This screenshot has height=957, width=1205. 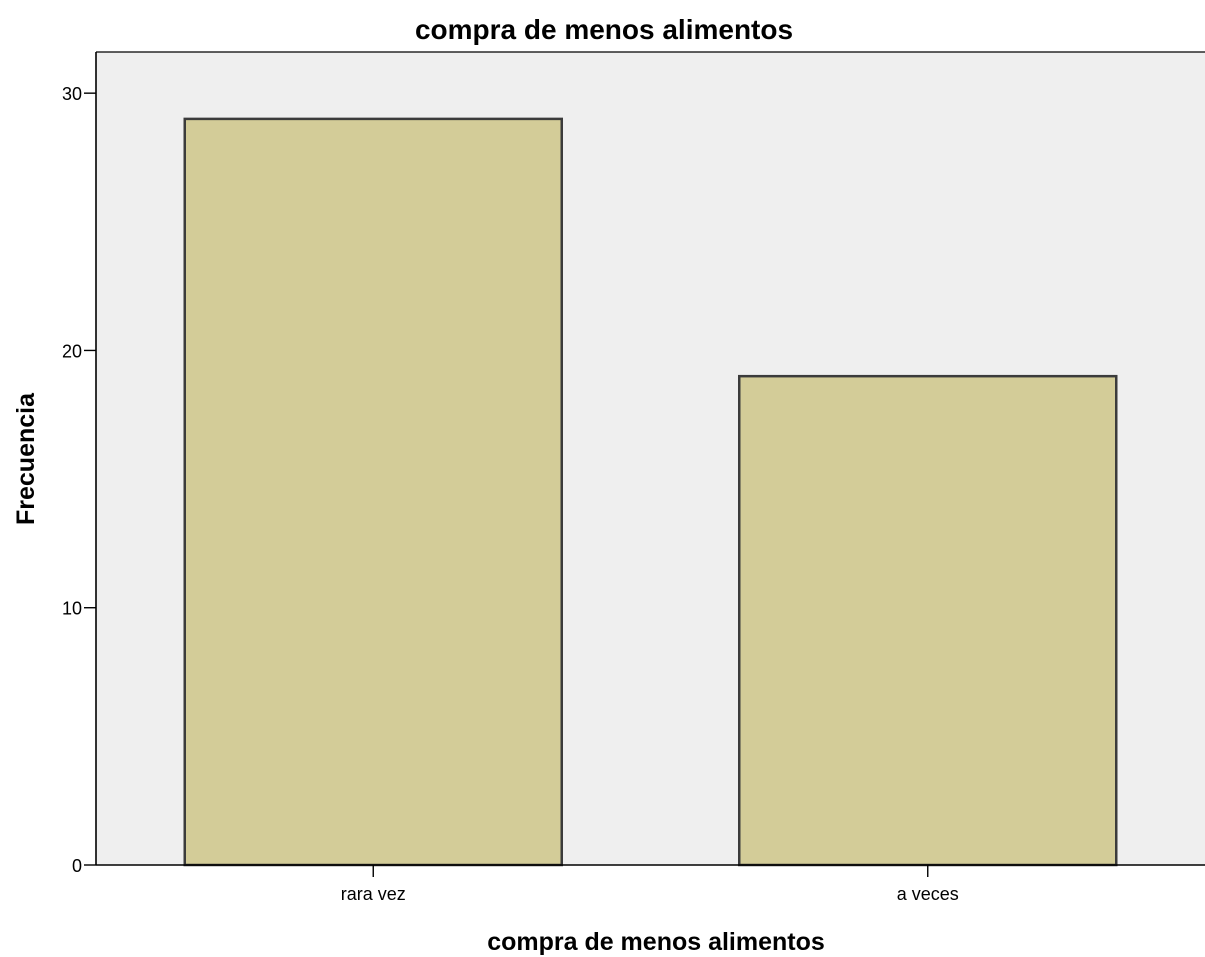 I want to click on chart-title: compra de menos alimentos, so click(x=604, y=29).